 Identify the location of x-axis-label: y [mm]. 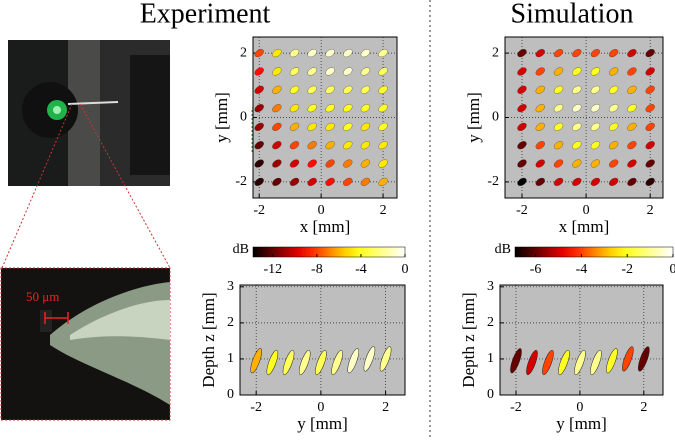
(322, 423).